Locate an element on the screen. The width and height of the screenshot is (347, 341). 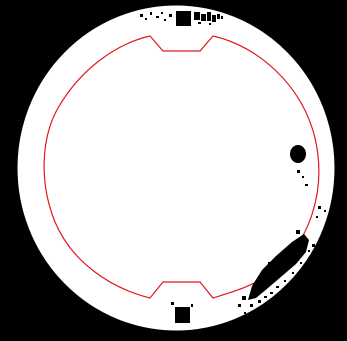
top-speckle-right is located at coordinates (208, 18).